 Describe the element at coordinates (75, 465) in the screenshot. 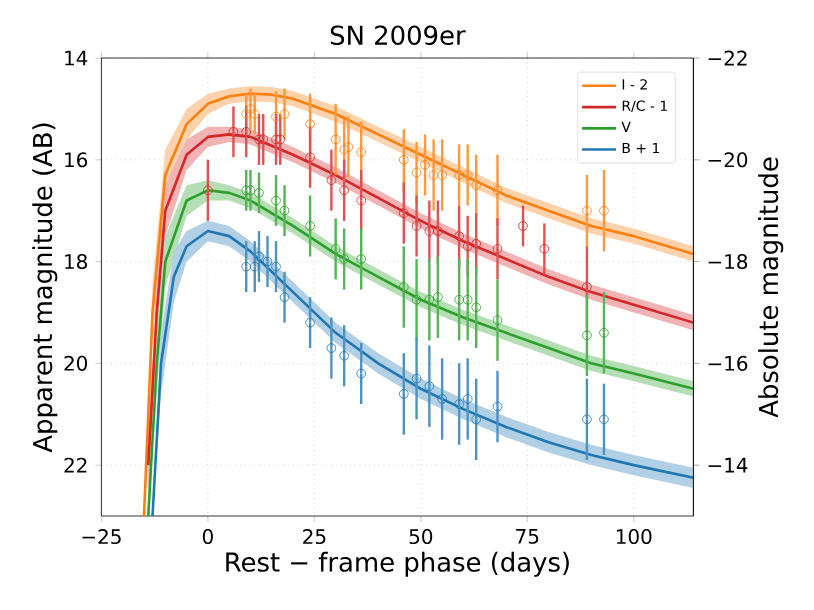

I see `y-tick-label: 22` at that location.